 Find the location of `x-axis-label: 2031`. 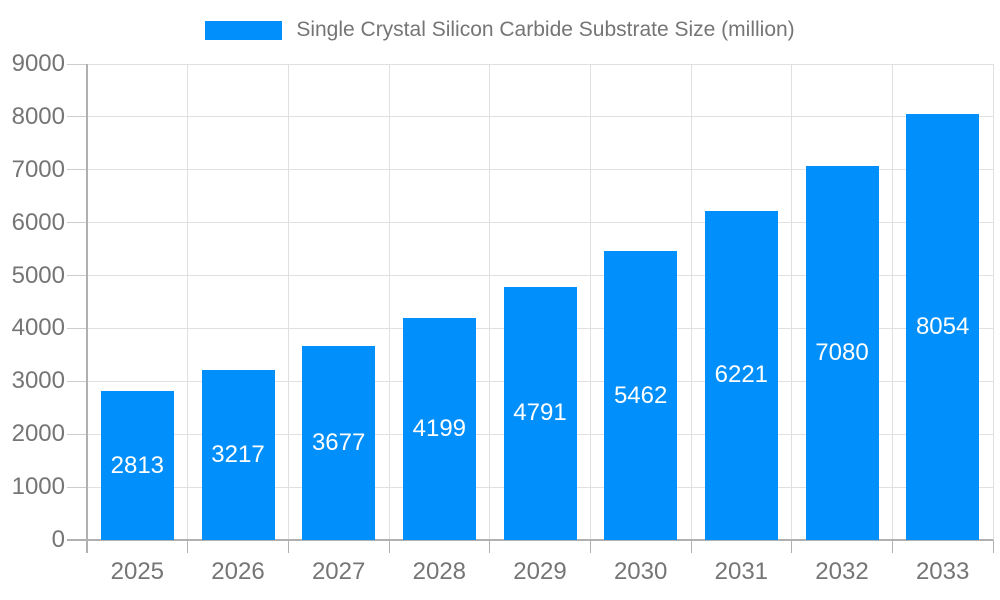

x-axis-label: 2031 is located at coordinates (741, 571).